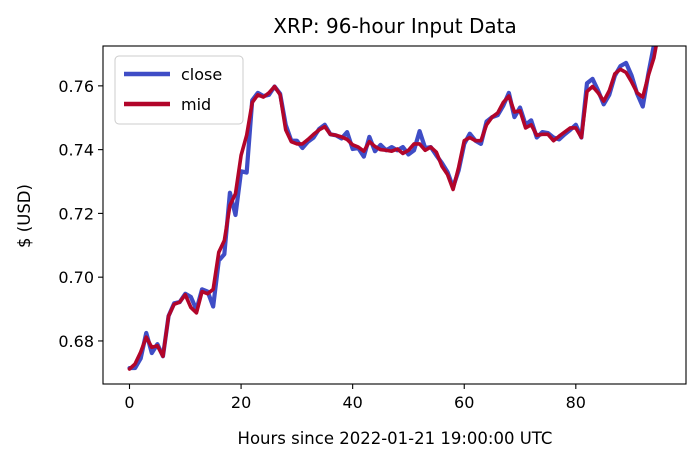 Image resolution: width=700 pixels, height=464 pixels. Describe the element at coordinates (576, 402) in the screenshot. I see `x-tick-label: 80` at that location.